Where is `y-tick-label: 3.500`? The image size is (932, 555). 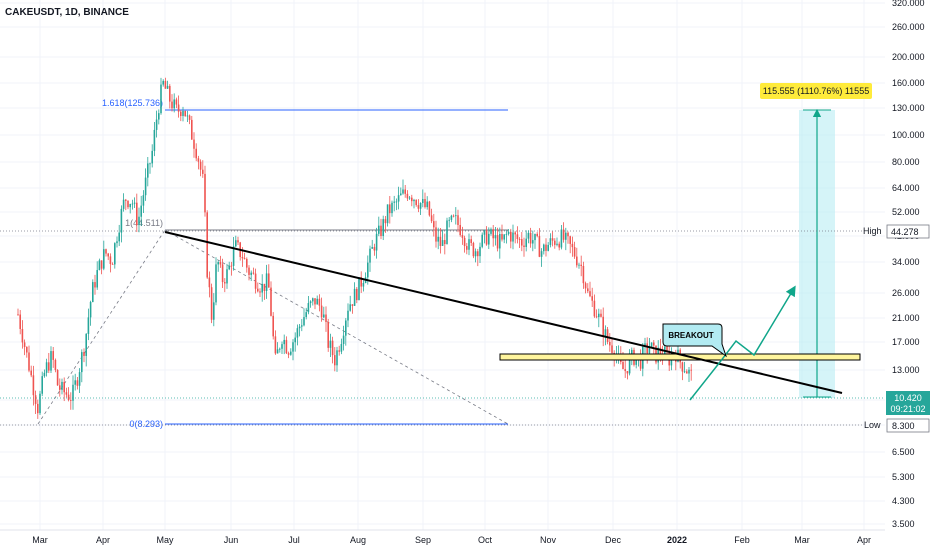
y-tick-label: 3.500 is located at coordinates (903, 524).